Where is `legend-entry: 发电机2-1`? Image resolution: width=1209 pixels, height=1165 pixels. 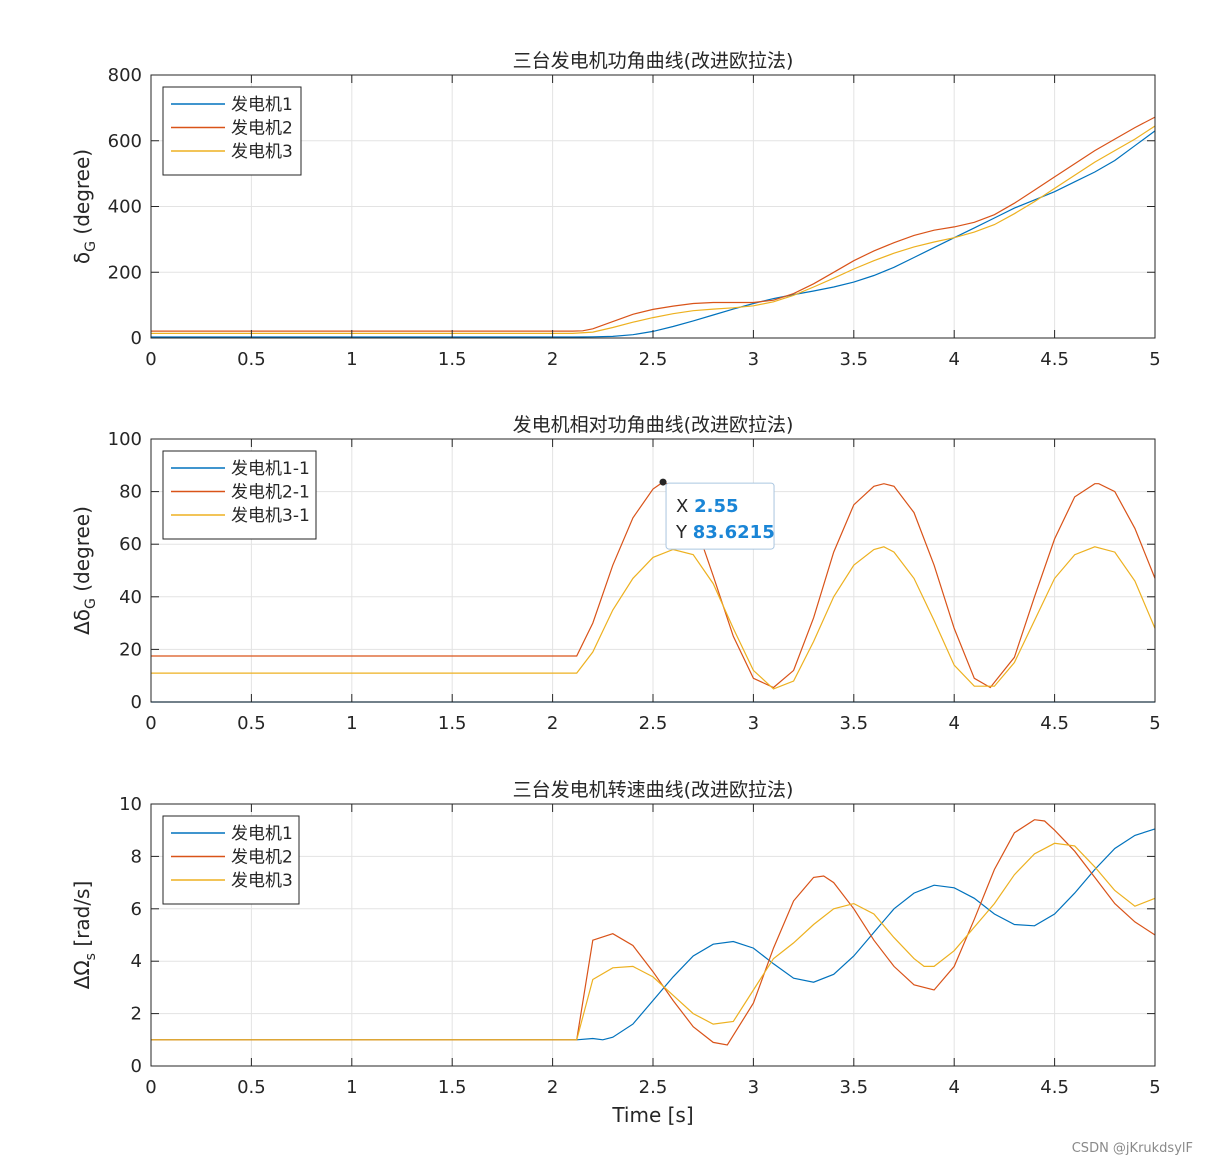
legend-entry: 发电机2-1 is located at coordinates (270, 493).